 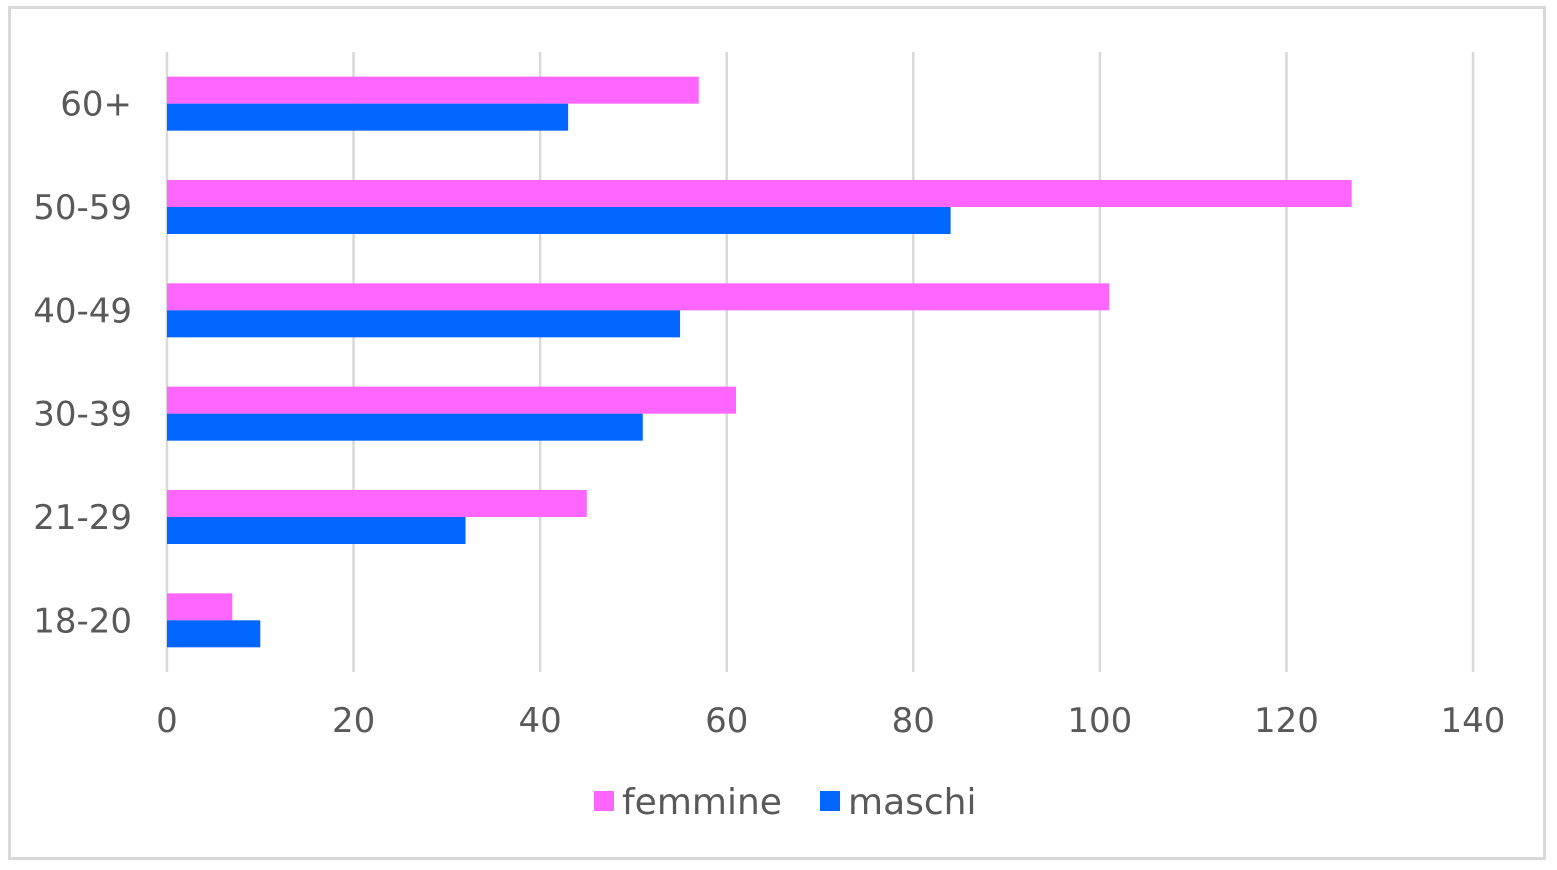 I want to click on x-tick-label: 20, so click(x=353, y=721).